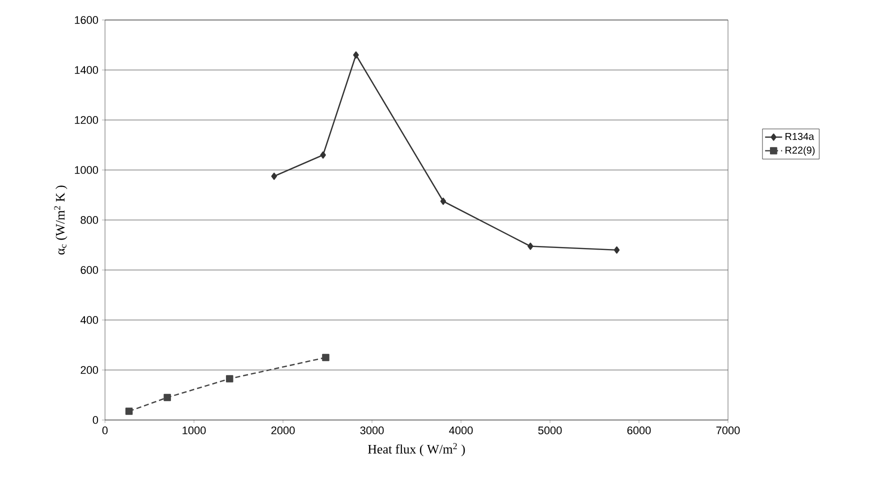 This screenshot has width=896, height=498. I want to click on x-tick-label: 2000, so click(283, 430).